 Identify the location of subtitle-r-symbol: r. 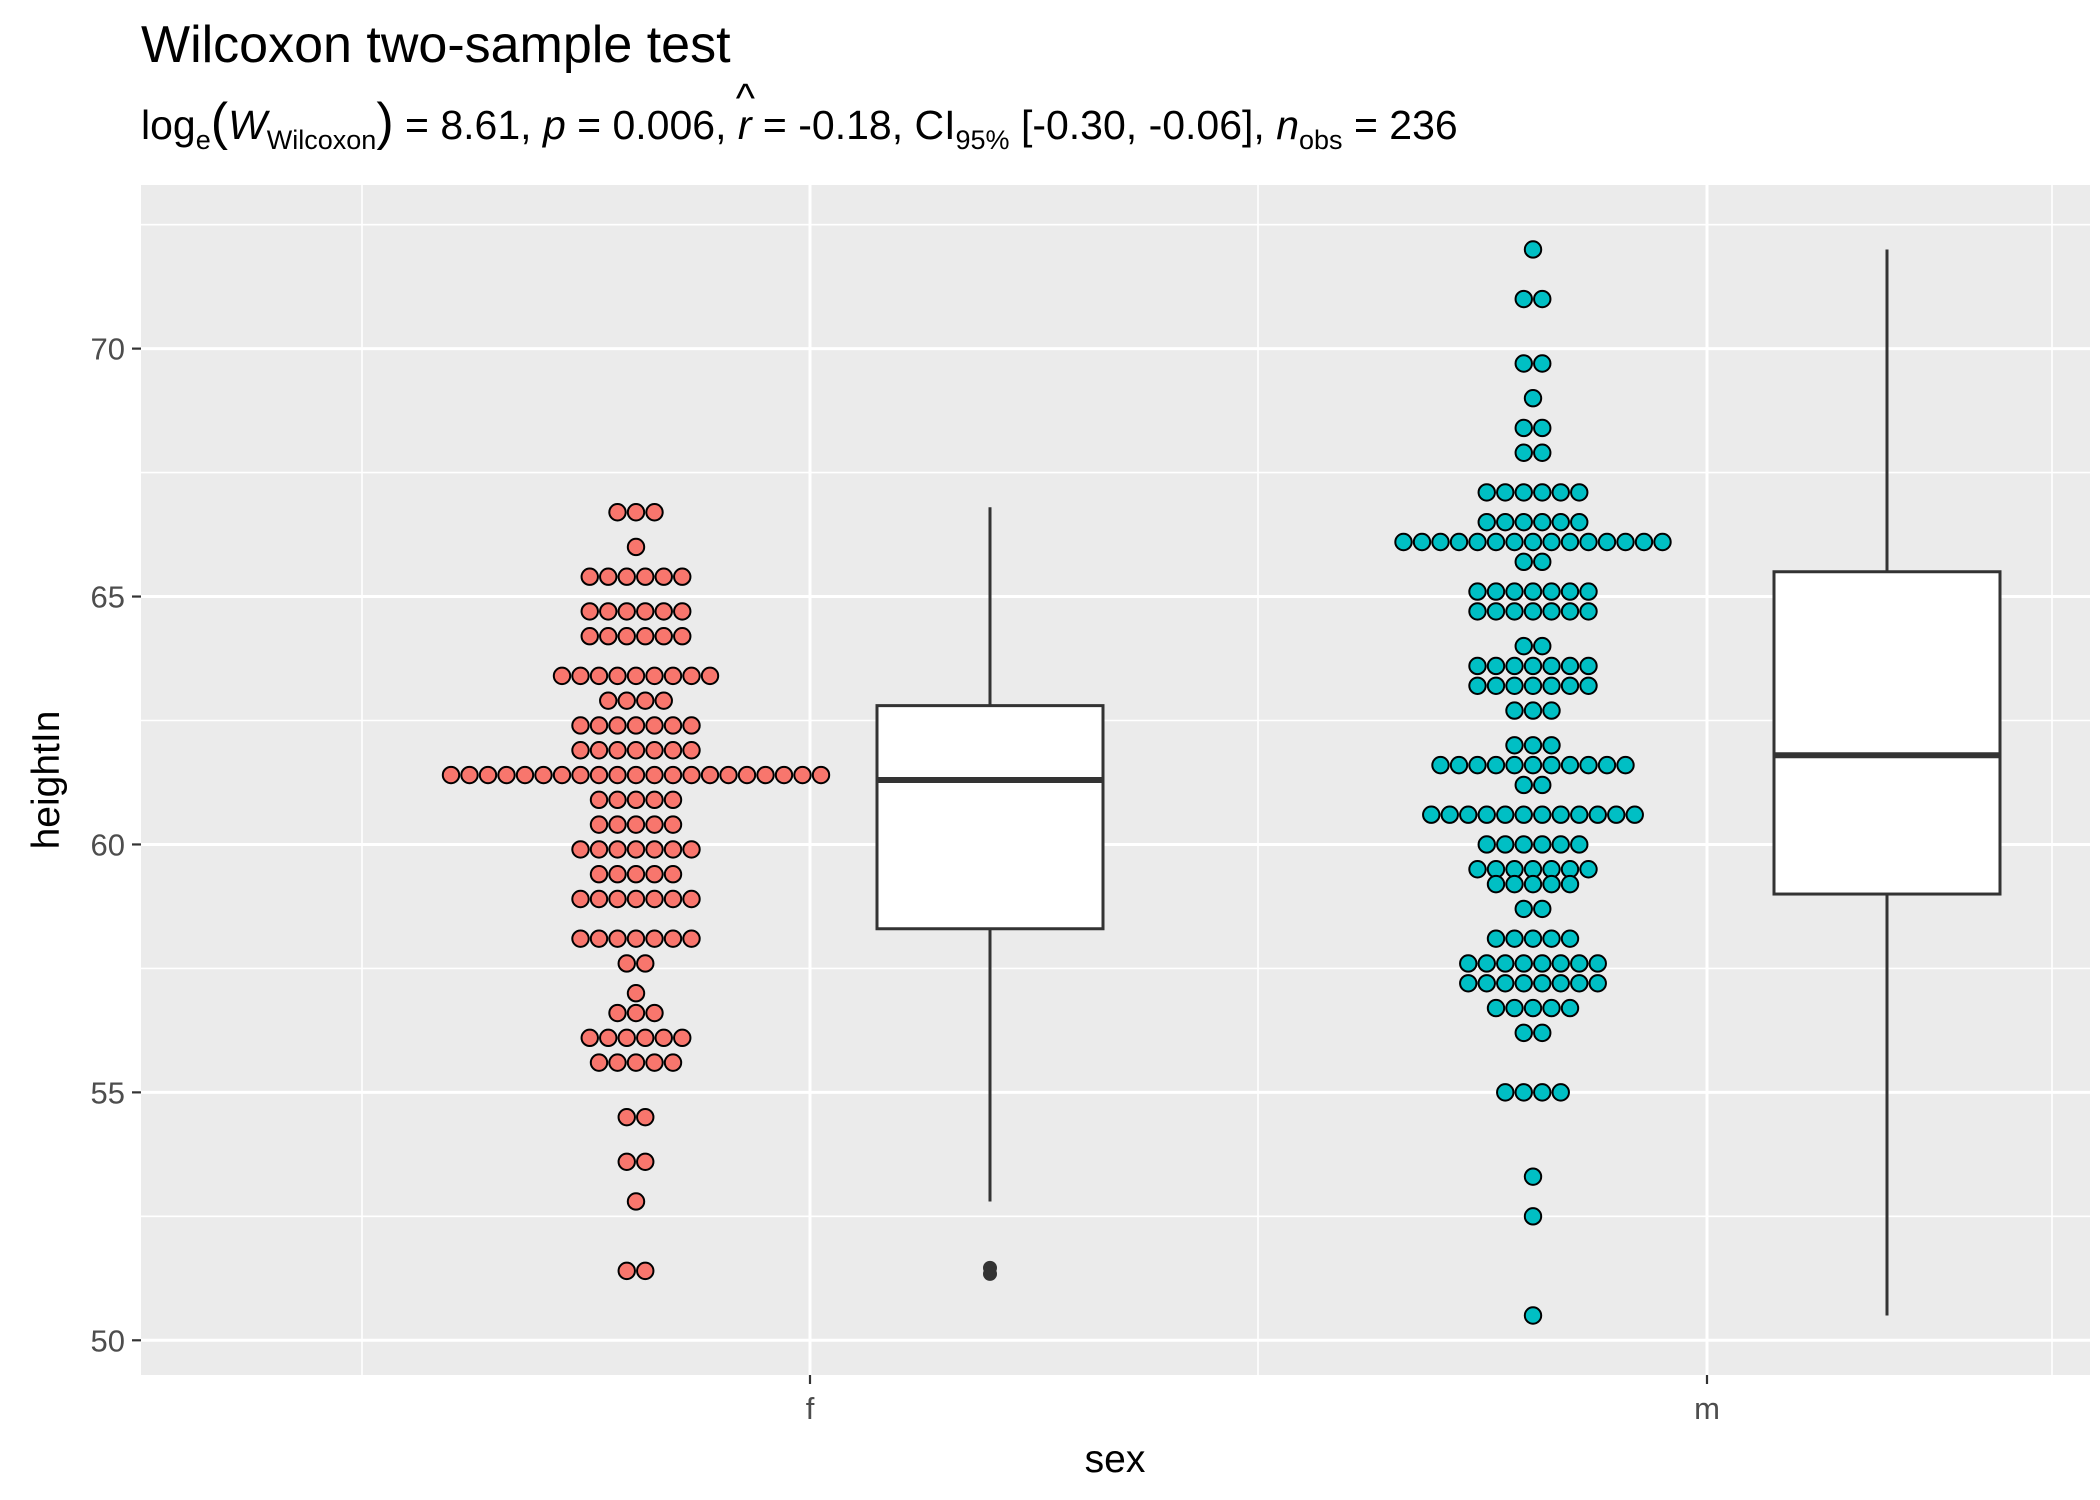
(746, 125).